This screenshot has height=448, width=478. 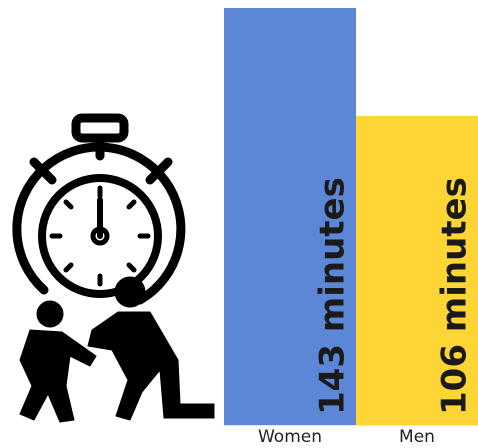 What do you see at coordinates (417, 437) in the screenshot?
I see `category-label: Men` at bounding box center [417, 437].